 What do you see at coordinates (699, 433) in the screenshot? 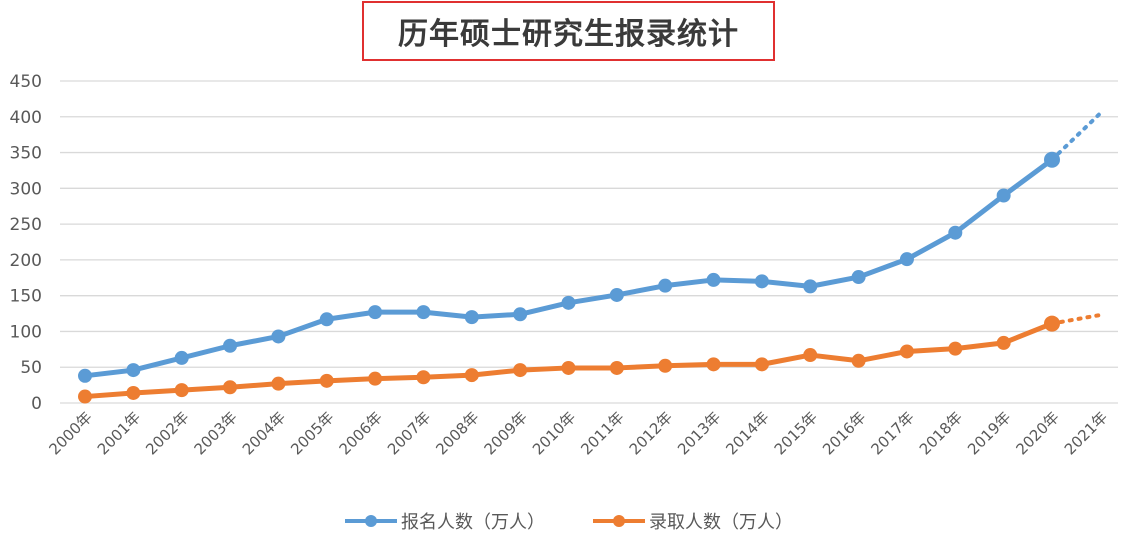
I see `x-tick-label: 2013年` at bounding box center [699, 433].